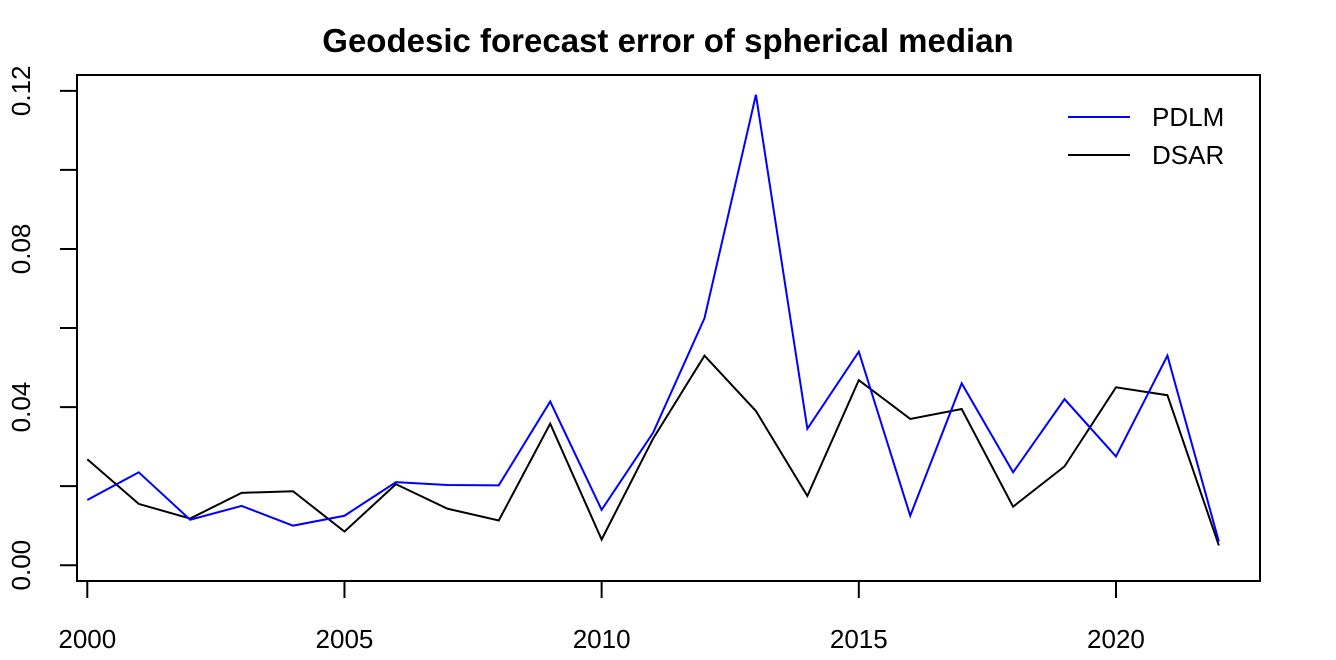 Image resolution: width=1336 pixels, height=660 pixels. Describe the element at coordinates (21, 249) in the screenshot. I see `y-tick-label: 0.08` at that location.